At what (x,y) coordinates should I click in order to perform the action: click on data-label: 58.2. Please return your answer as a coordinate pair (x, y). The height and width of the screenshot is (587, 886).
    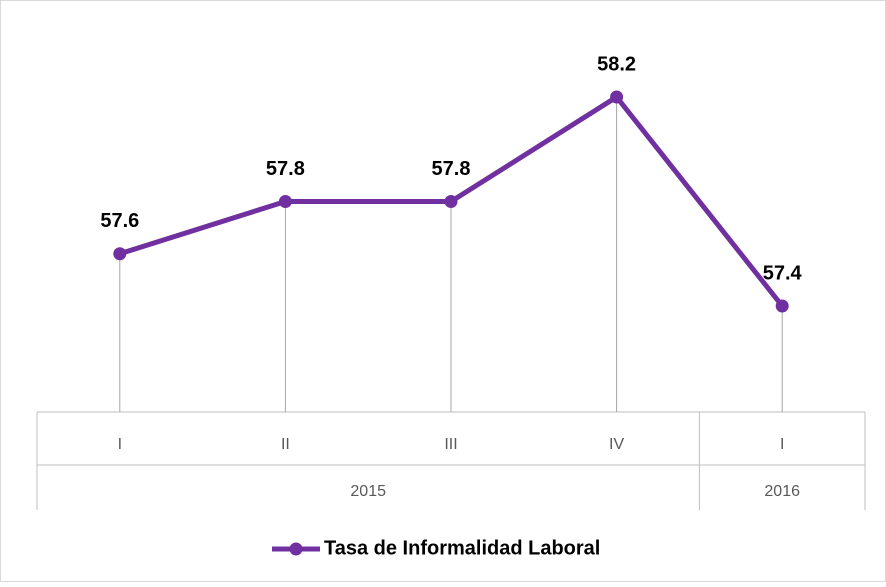
    Looking at the image, I should click on (616, 64).